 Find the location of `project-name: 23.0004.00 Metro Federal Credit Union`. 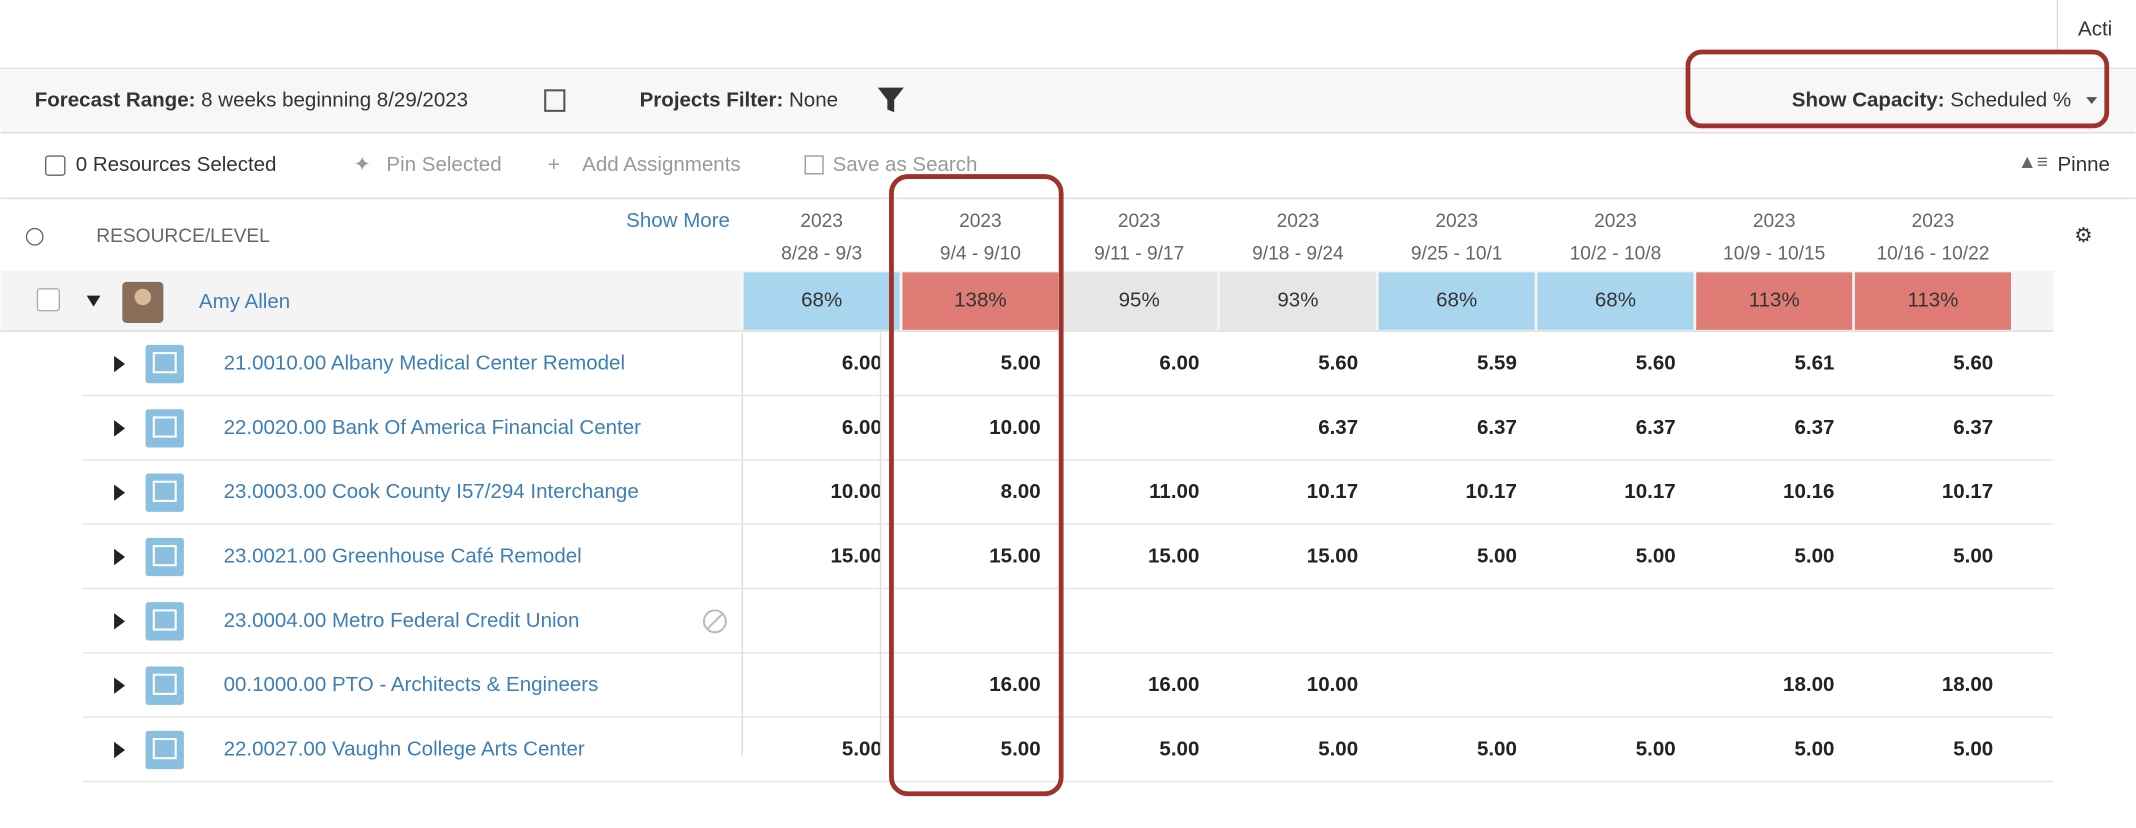

project-name: 23.0004.00 Metro Federal Credit Union is located at coordinates (402, 620).